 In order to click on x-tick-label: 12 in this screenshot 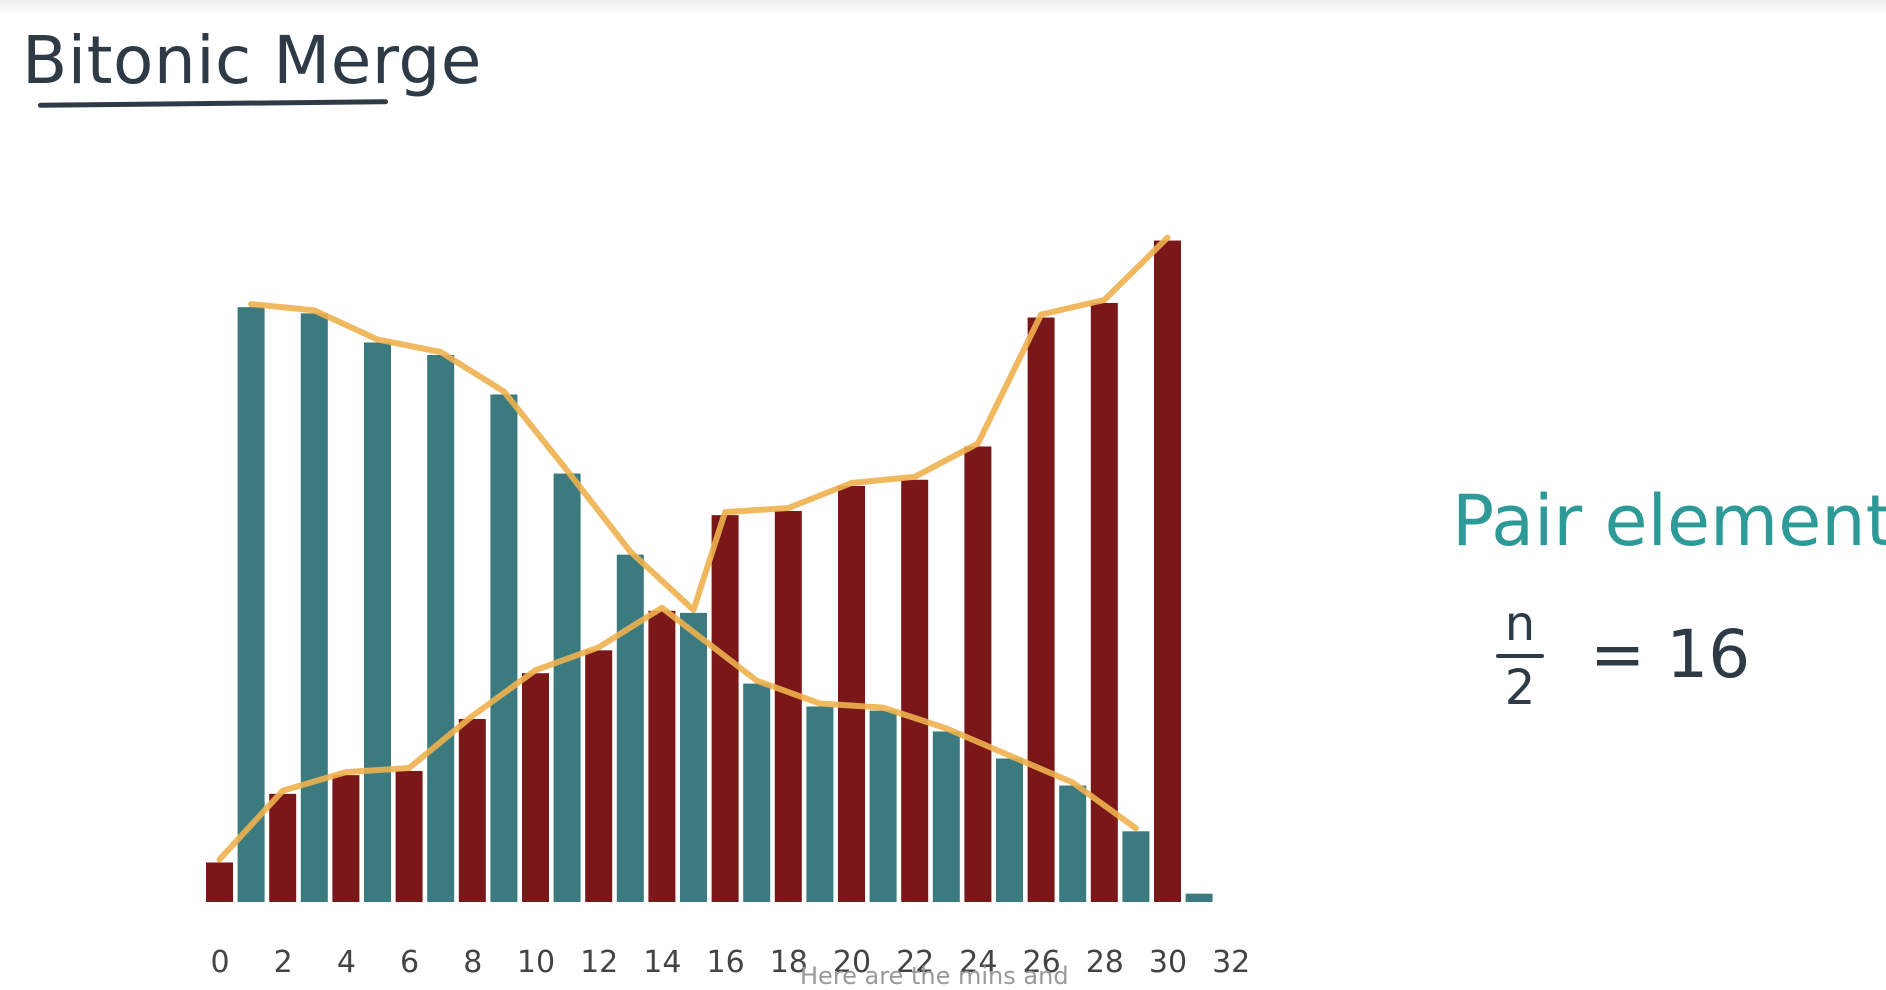, I will do `click(599, 960)`.